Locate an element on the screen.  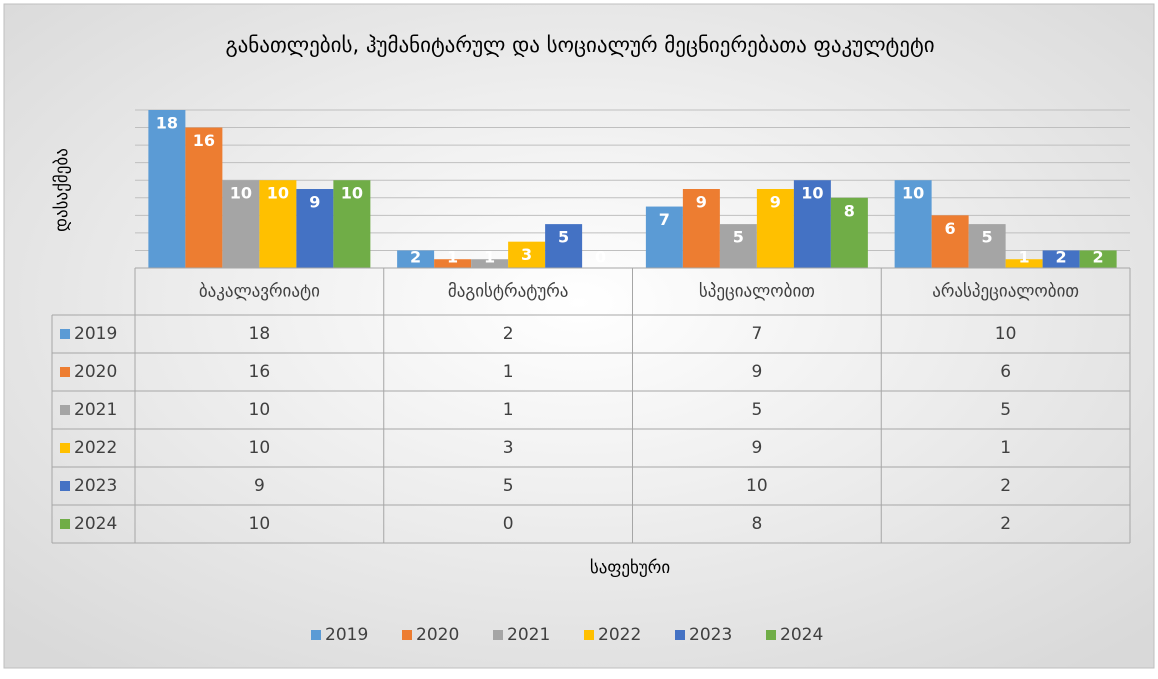
legend-label: 2023 is located at coordinates (710, 635).